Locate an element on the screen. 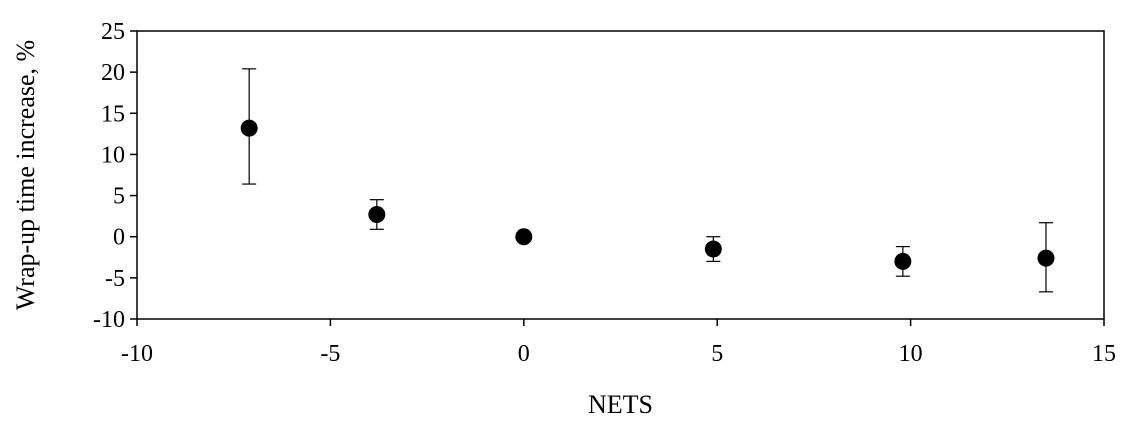 Image resolution: width=1123 pixels, height=427 pixels. x-tick-label: -10 is located at coordinates (137, 354).